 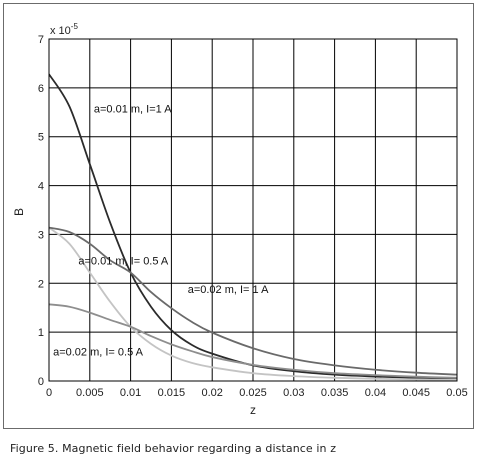 I want to click on x-tick-label: 0.015, so click(x=172, y=393).